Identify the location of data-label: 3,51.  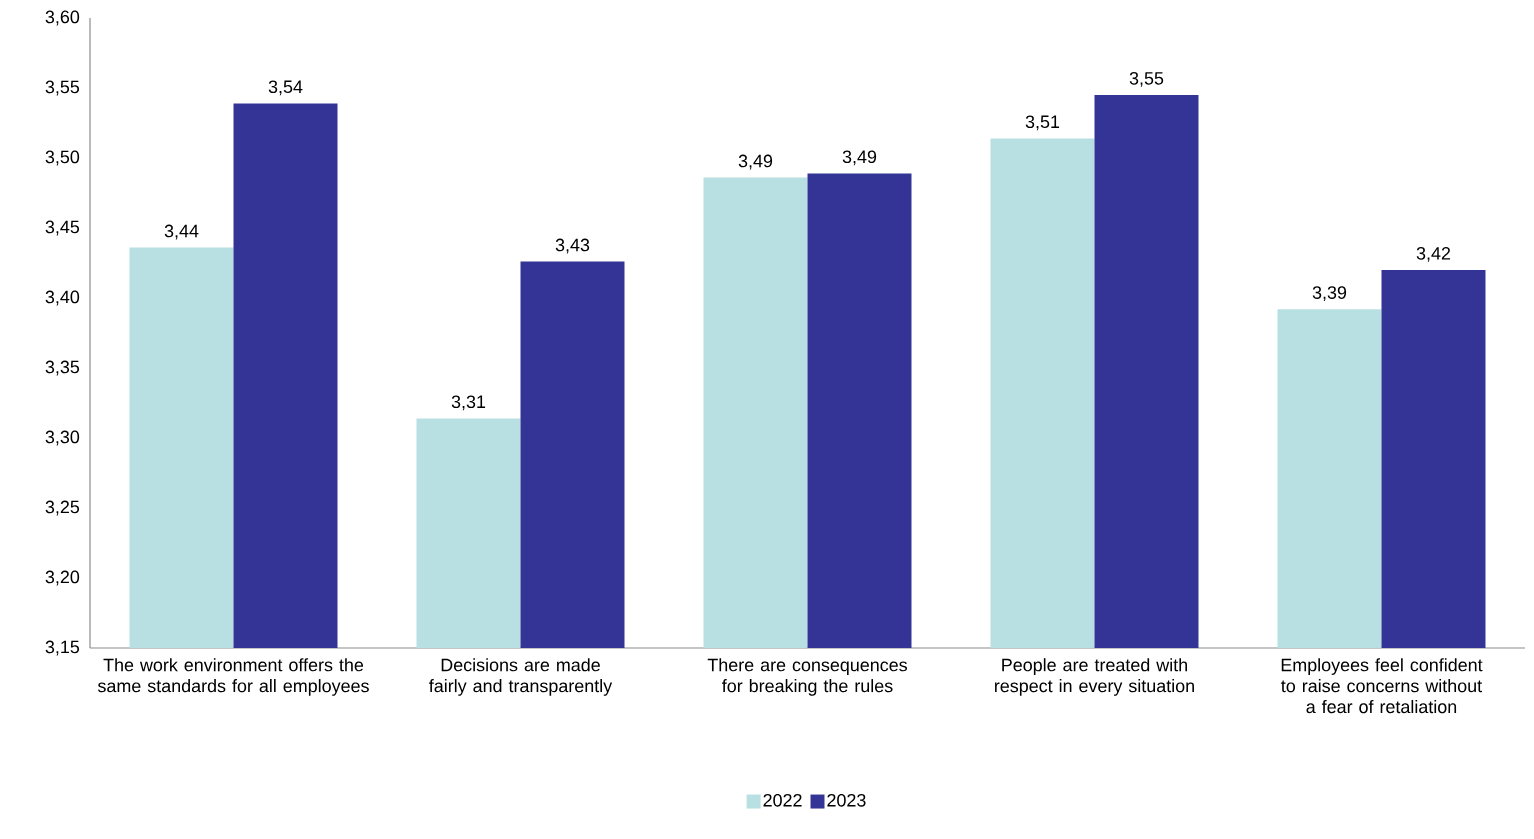
(1042, 123).